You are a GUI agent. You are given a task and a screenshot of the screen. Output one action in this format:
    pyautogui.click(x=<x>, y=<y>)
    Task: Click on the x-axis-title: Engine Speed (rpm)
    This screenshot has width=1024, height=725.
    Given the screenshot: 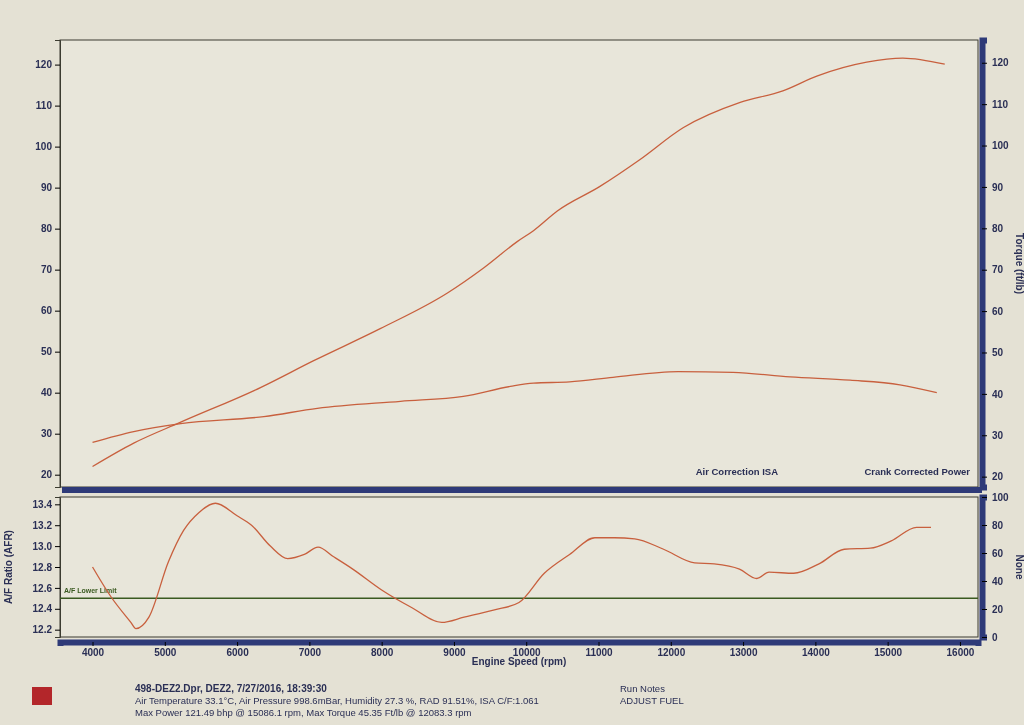 What is the action you would take?
    pyautogui.click(x=519, y=661)
    